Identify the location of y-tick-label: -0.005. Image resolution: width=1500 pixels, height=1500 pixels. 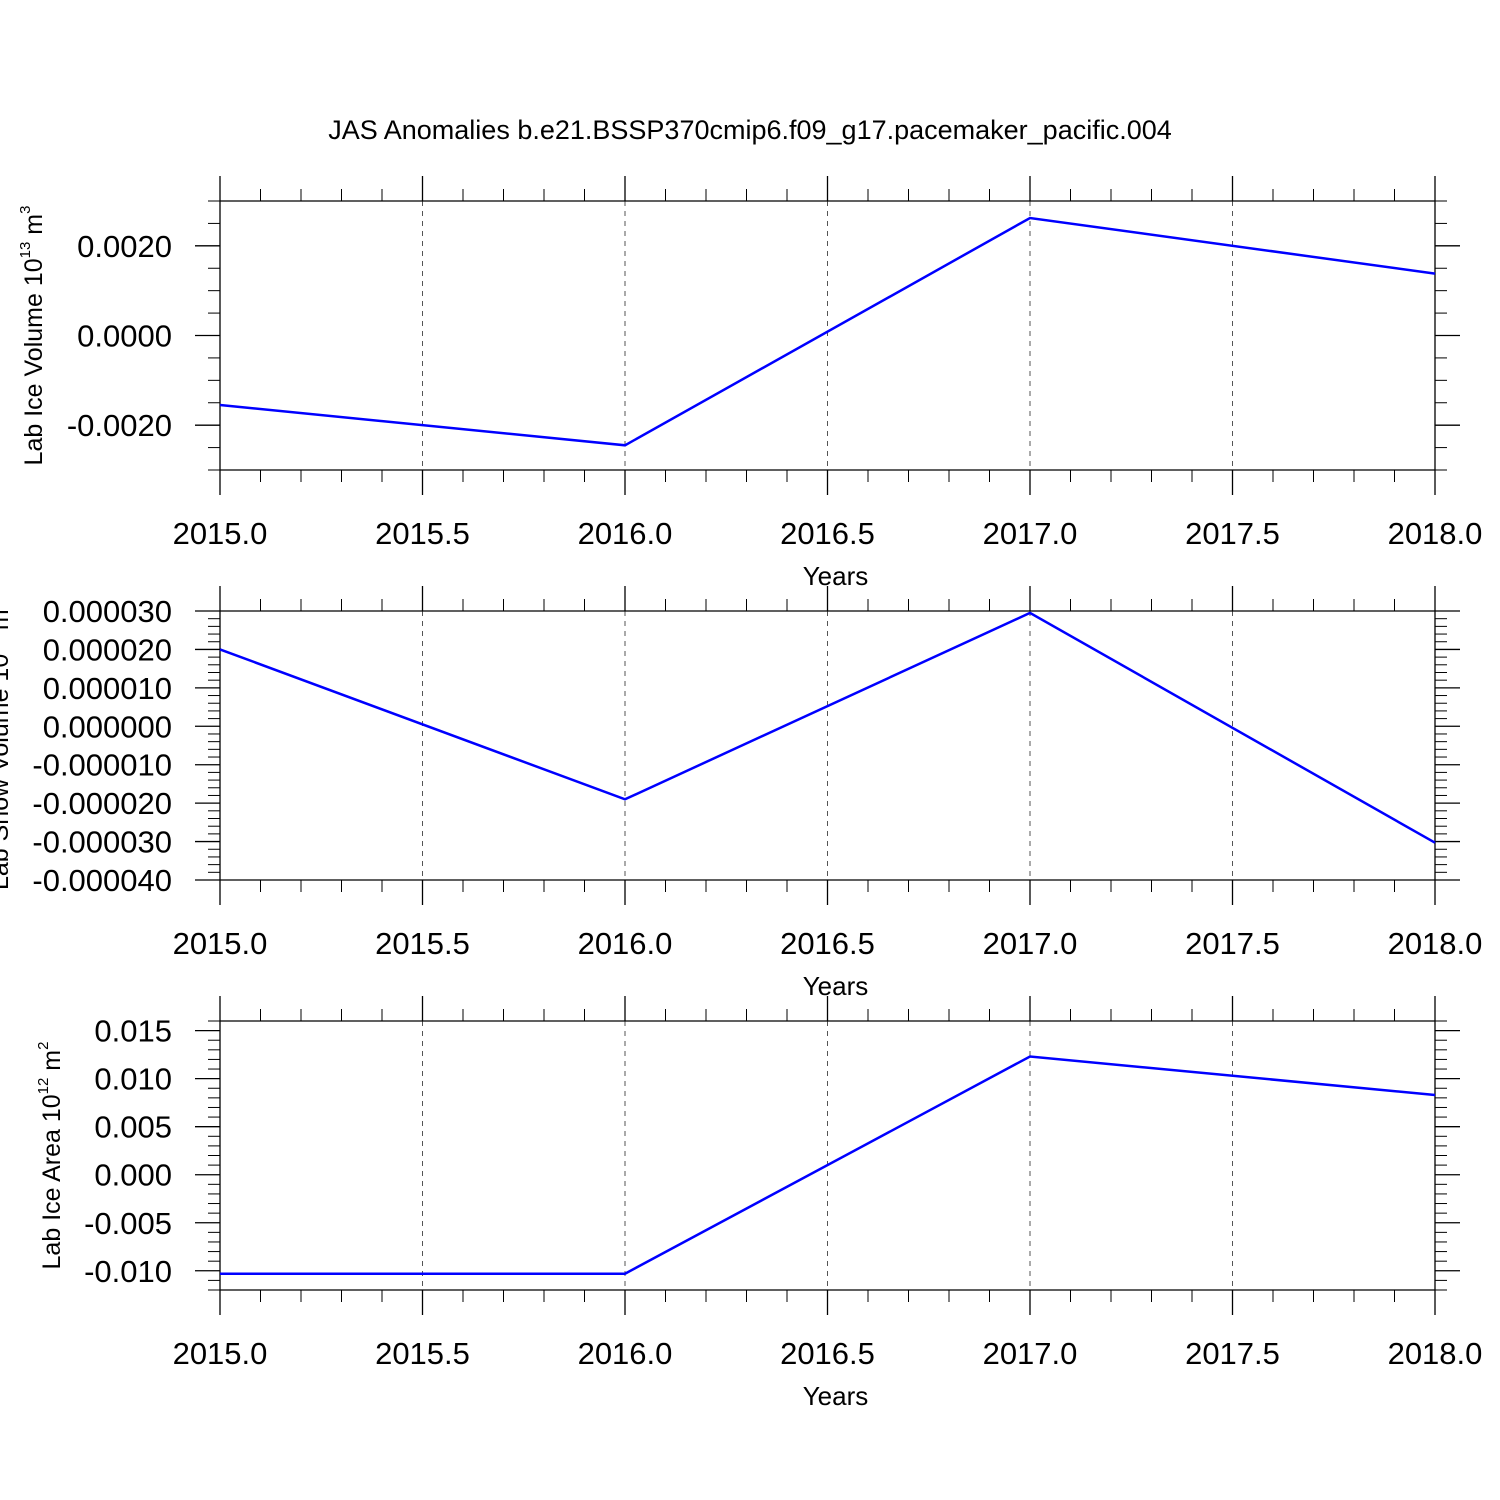
(128, 1223).